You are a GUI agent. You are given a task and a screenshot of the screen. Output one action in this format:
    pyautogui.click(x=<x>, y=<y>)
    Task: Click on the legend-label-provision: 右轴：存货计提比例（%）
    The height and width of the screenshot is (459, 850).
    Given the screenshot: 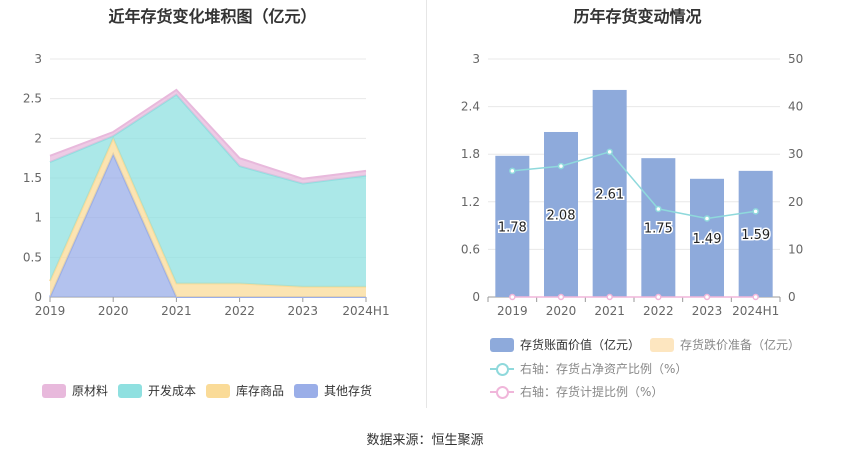 What is the action you would take?
    pyautogui.click(x=592, y=392)
    